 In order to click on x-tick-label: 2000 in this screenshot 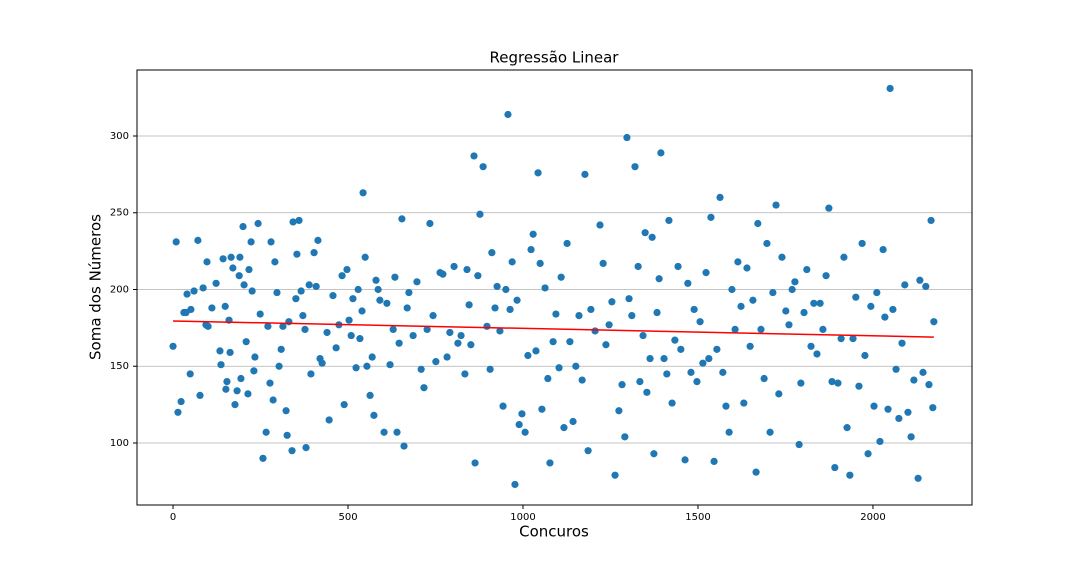, I will do `click(872, 517)`.